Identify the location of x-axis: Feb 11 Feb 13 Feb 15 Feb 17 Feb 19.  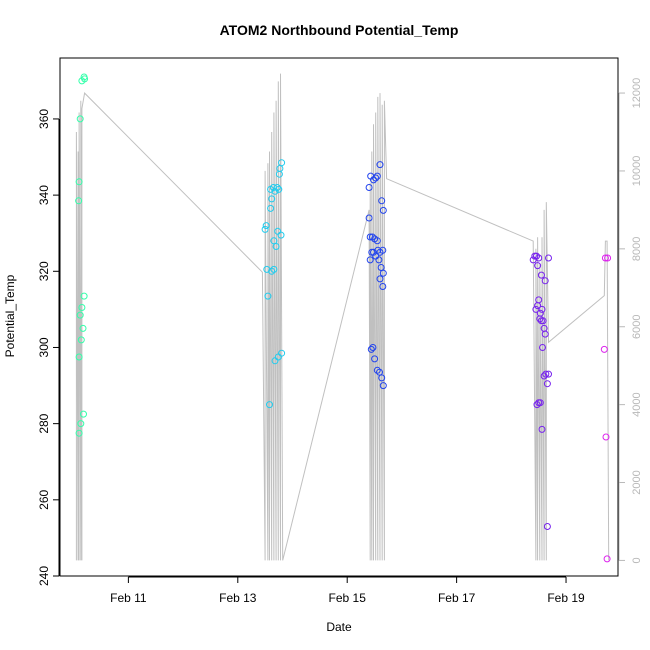
(347, 590).